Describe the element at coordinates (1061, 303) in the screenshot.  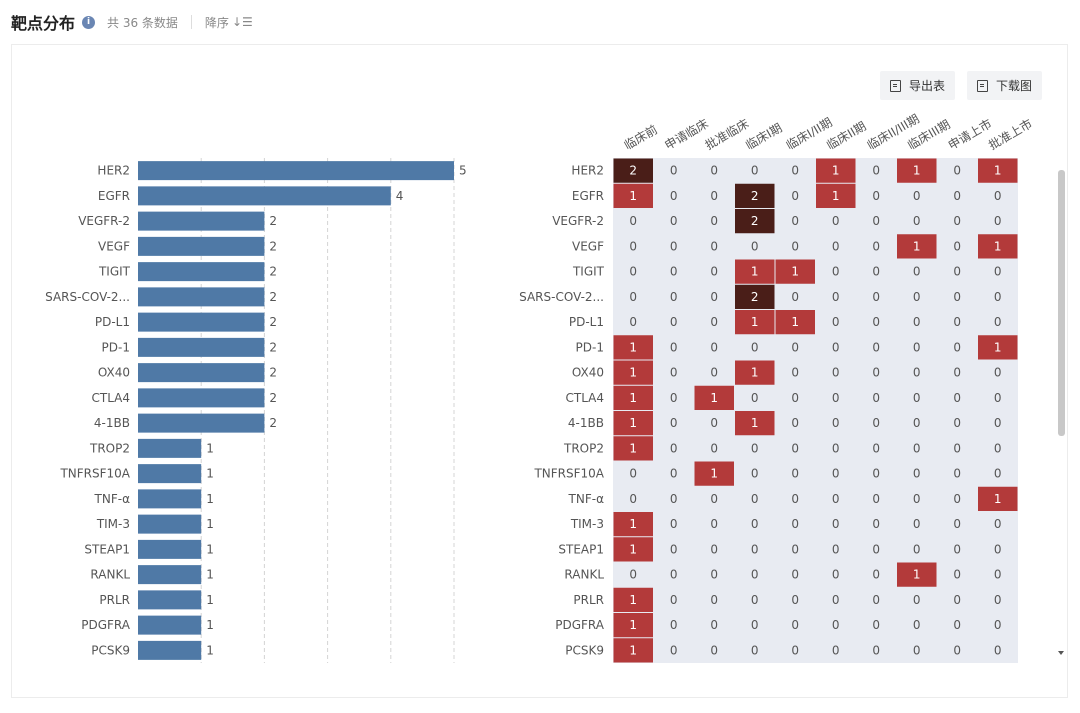
I see `scrollbar-thumb` at that location.